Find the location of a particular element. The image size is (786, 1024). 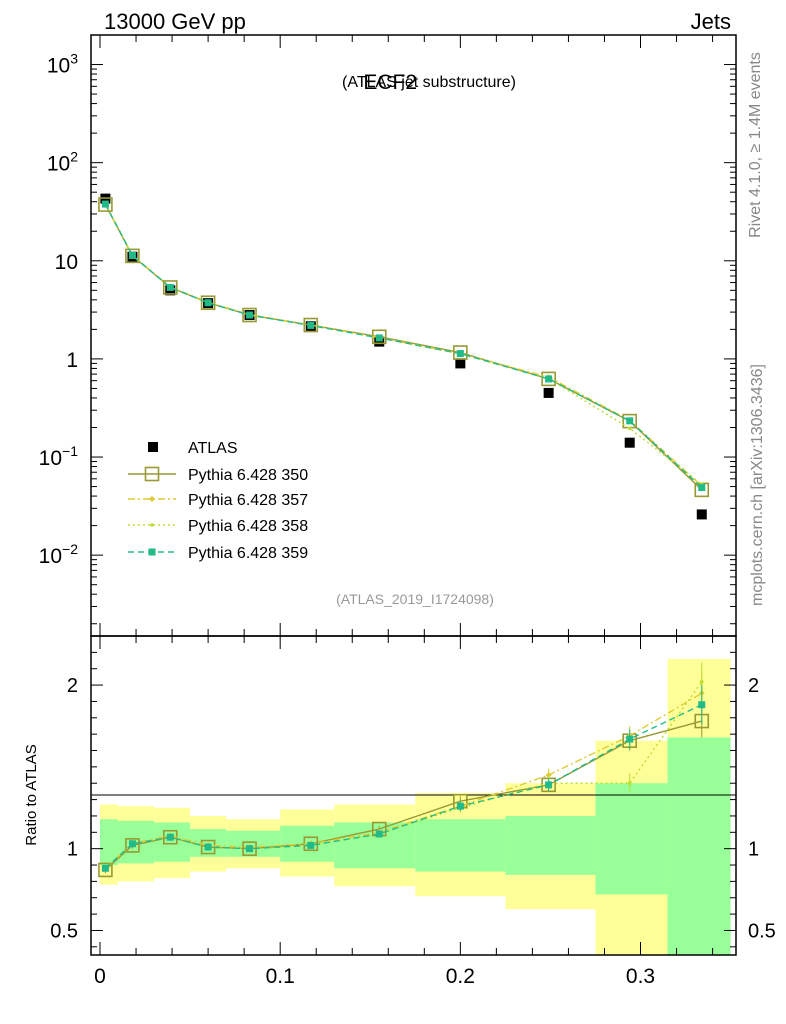

ratio-ytick-label: 1 is located at coordinates (72, 850).